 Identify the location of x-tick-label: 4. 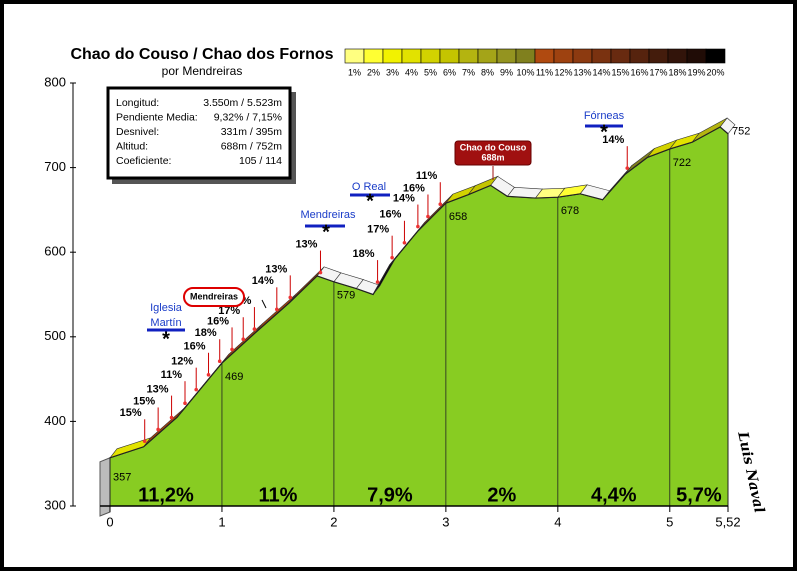
(557, 521).